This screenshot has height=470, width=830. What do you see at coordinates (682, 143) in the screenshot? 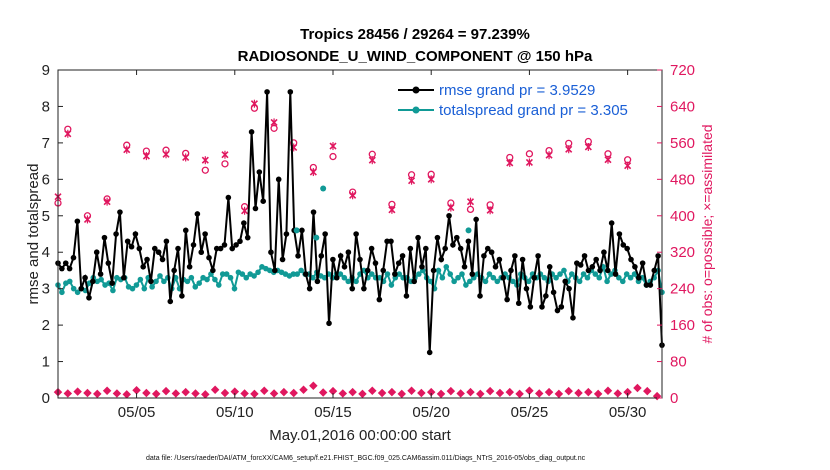
I see `y2-tick-label: 560` at bounding box center [682, 143].